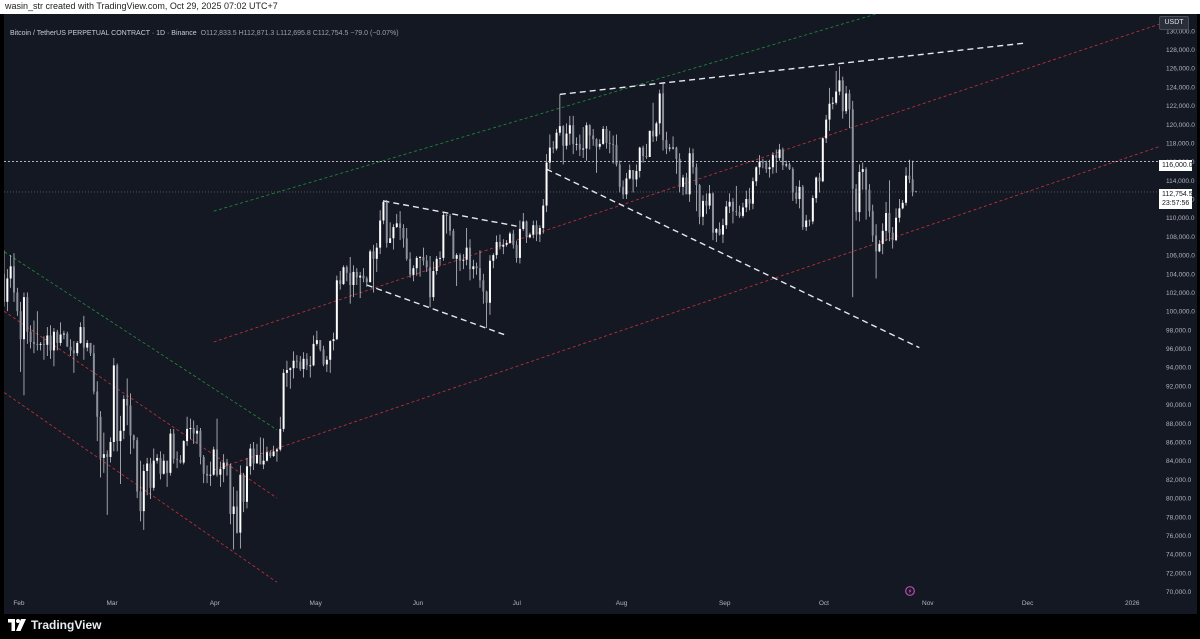 The height and width of the screenshot is (639, 1200). What do you see at coordinates (1174, 23) in the screenshot?
I see `currency-button: USDT` at bounding box center [1174, 23].